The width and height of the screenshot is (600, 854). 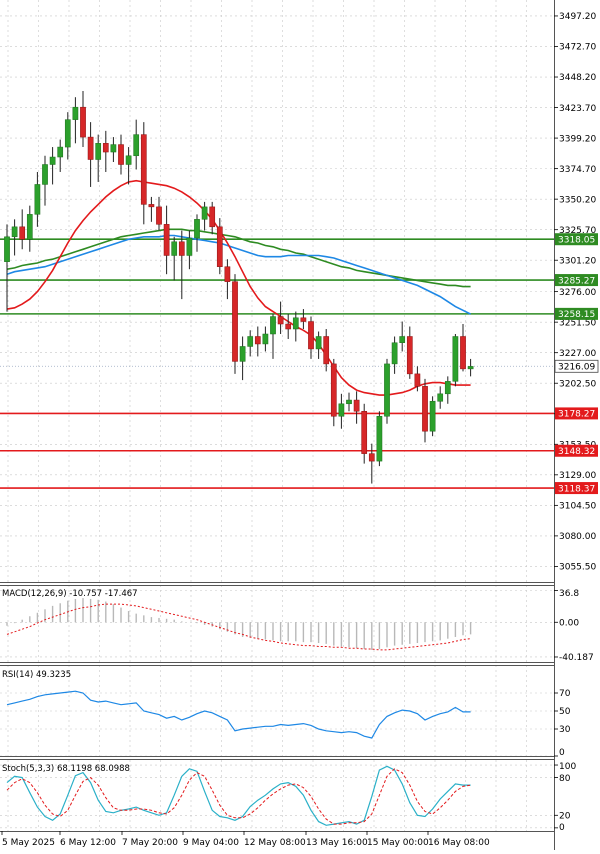 I want to click on y-tick-label: 80, so click(x=565, y=779).